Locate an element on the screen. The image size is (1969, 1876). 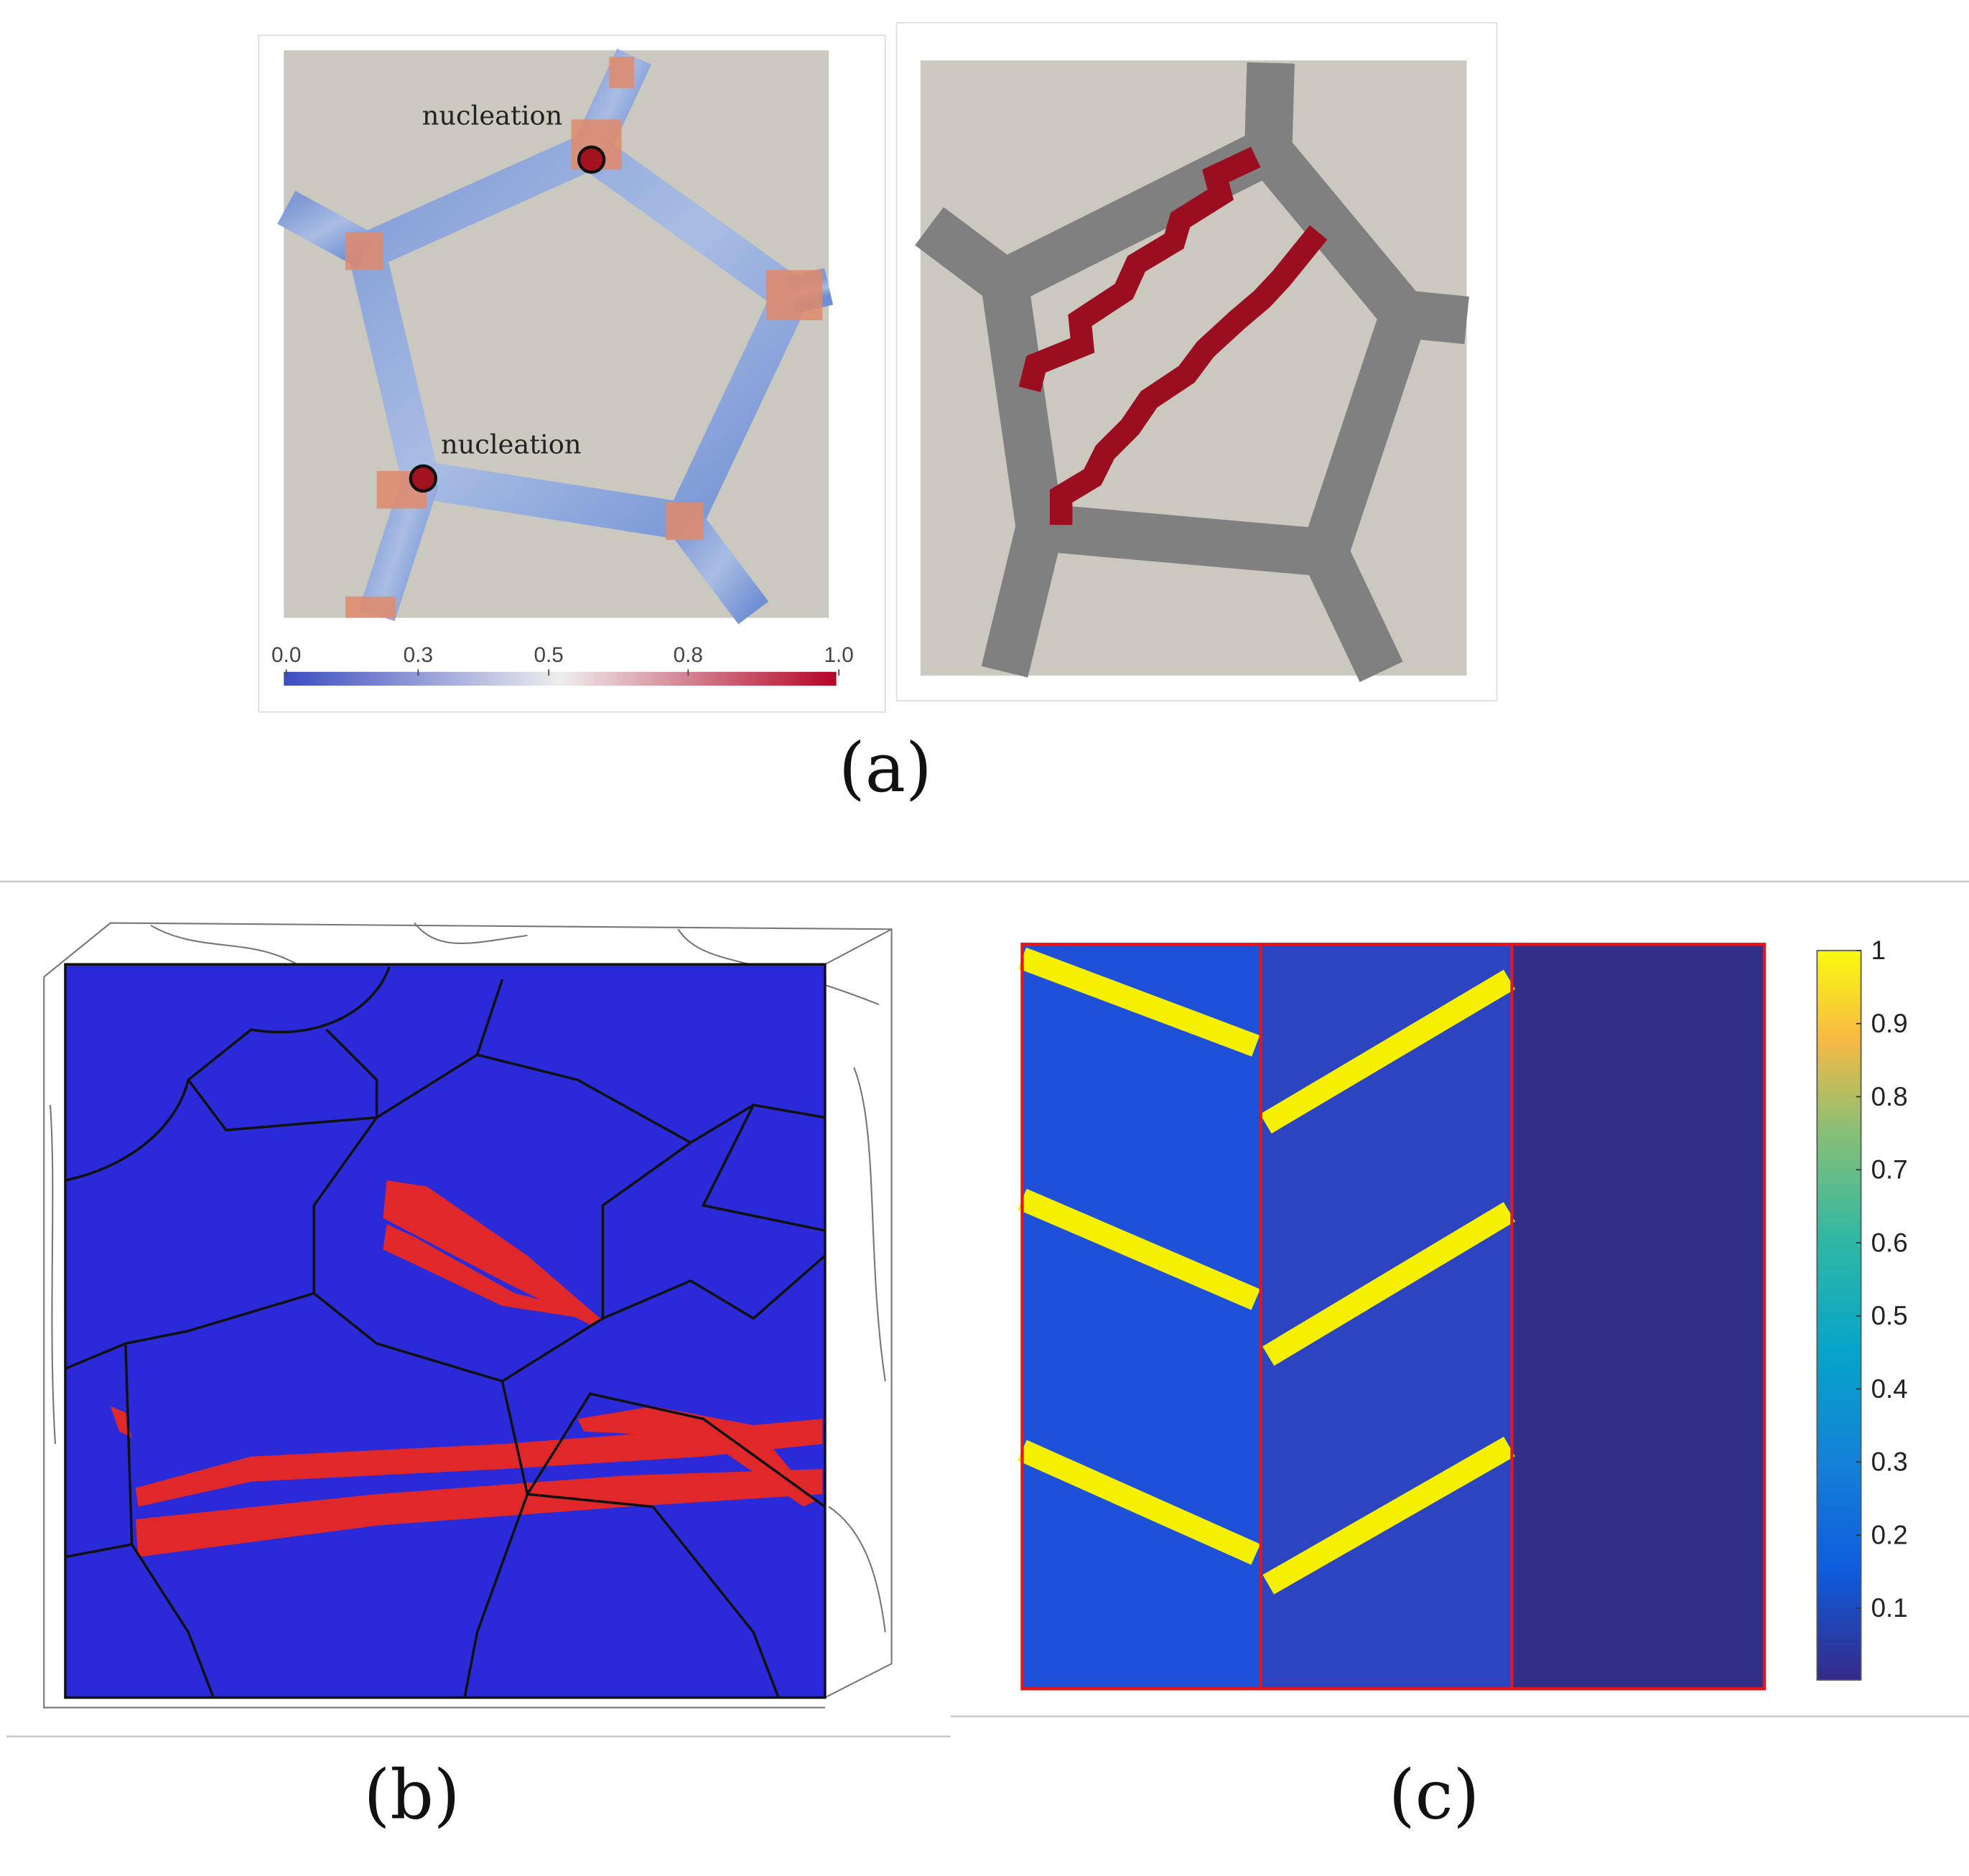
nucleation-markers is located at coordinates (507, 319).